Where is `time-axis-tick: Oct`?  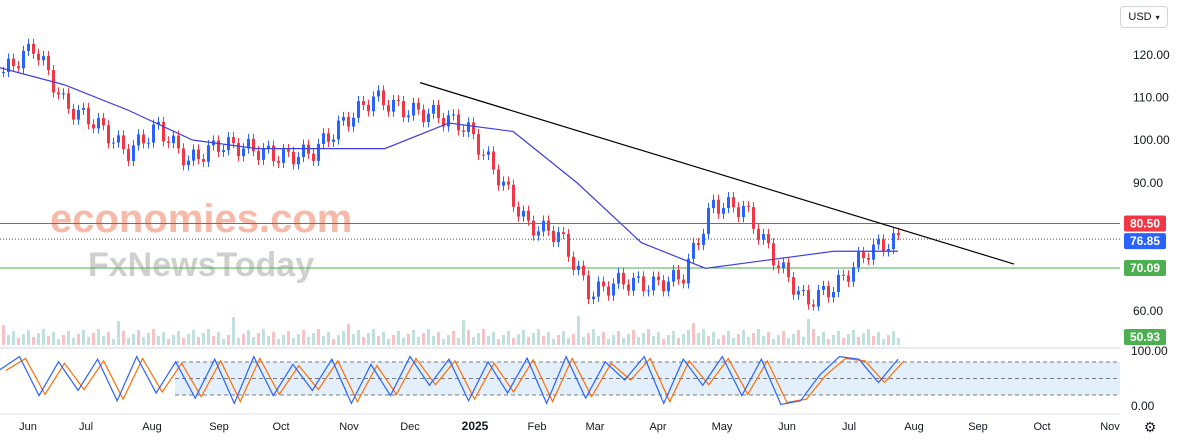
time-axis-tick: Oct is located at coordinates (280, 427).